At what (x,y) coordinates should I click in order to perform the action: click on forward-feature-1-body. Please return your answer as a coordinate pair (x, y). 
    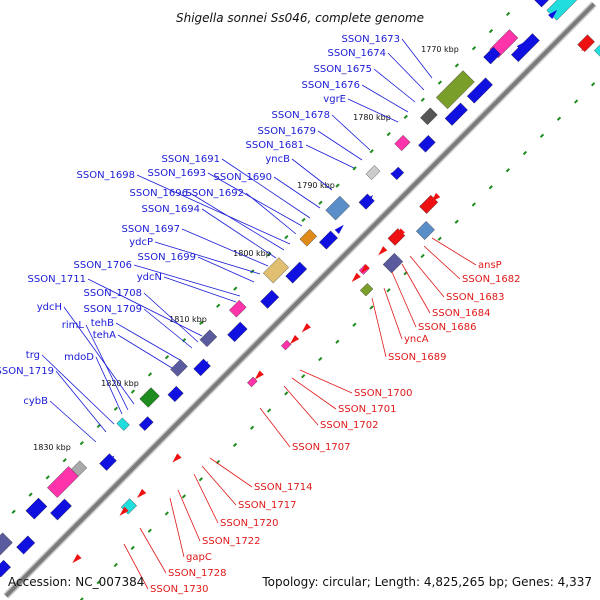
    Looking at the image, I should click on (545, 4).